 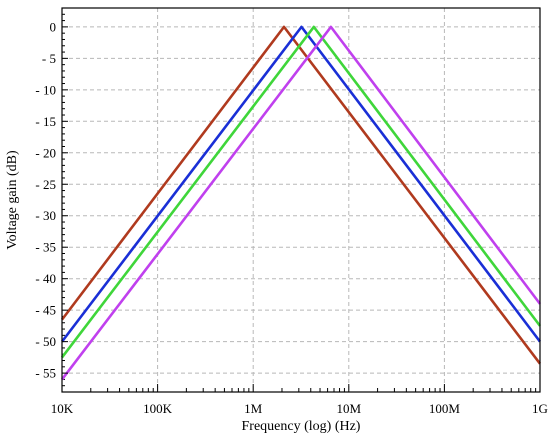 What do you see at coordinates (158, 408) in the screenshot?
I see `x-tick-label: 100K` at bounding box center [158, 408].